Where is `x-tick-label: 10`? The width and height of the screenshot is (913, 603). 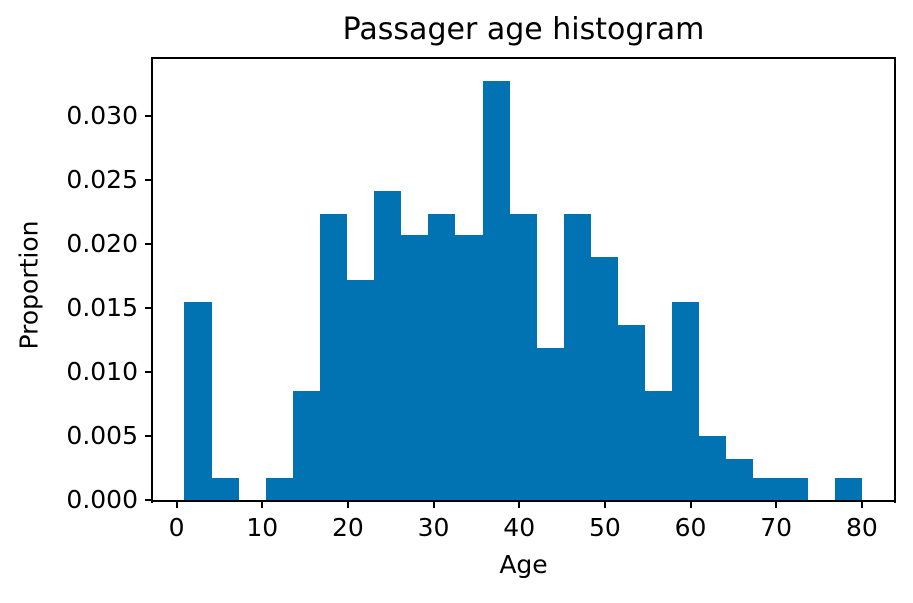
x-tick-label: 10 is located at coordinates (262, 527).